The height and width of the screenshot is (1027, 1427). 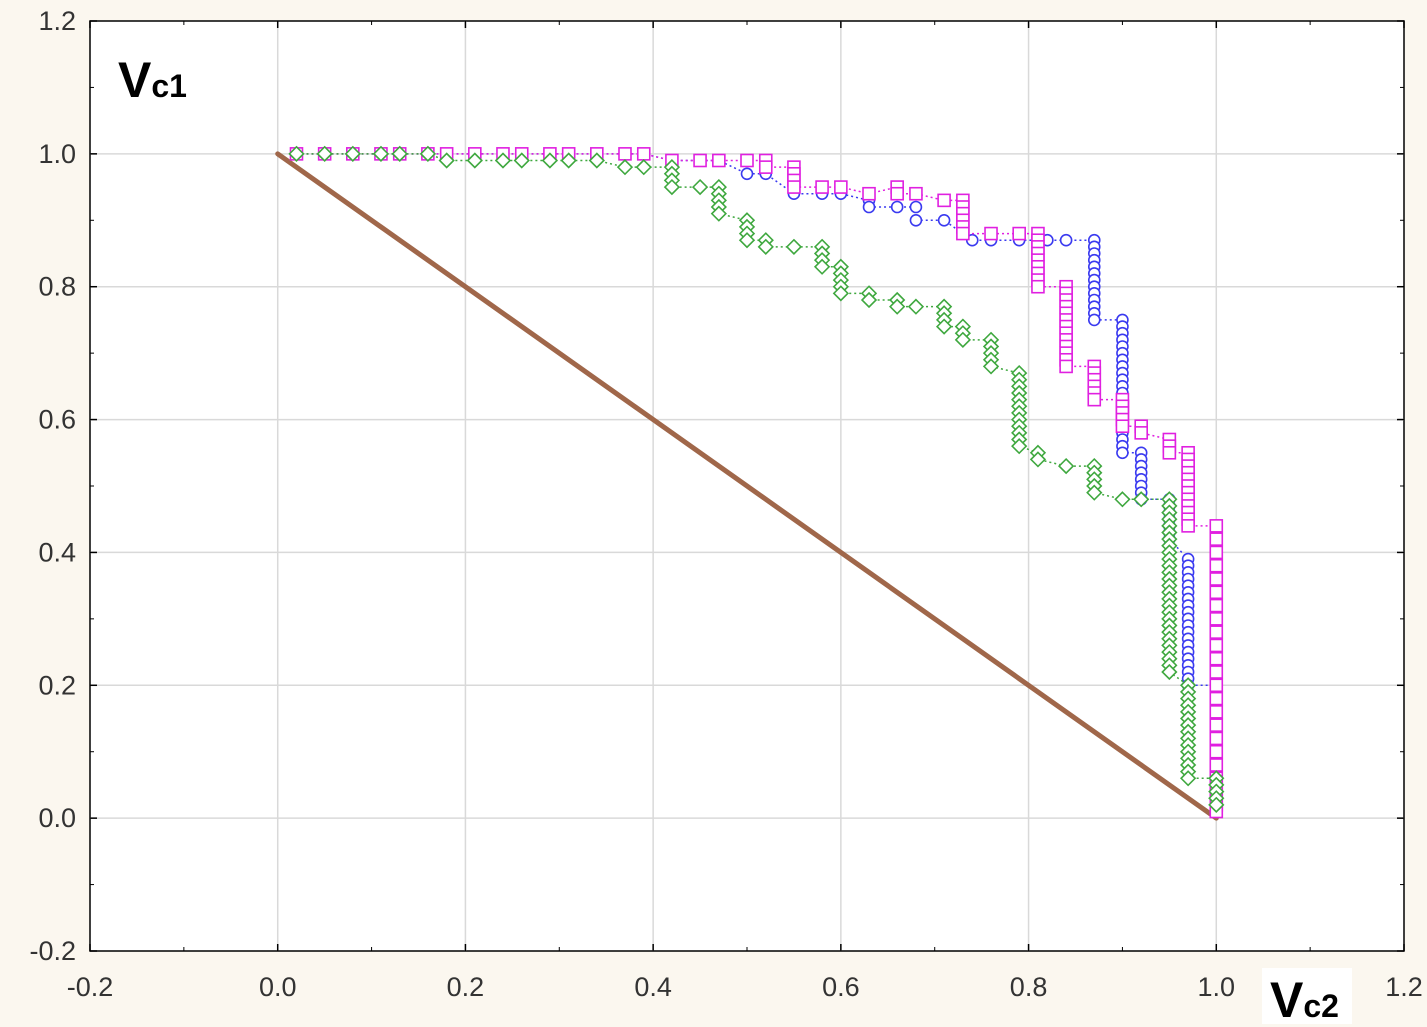 I want to click on x-axis-title-backdrop, so click(x=1307, y=996).